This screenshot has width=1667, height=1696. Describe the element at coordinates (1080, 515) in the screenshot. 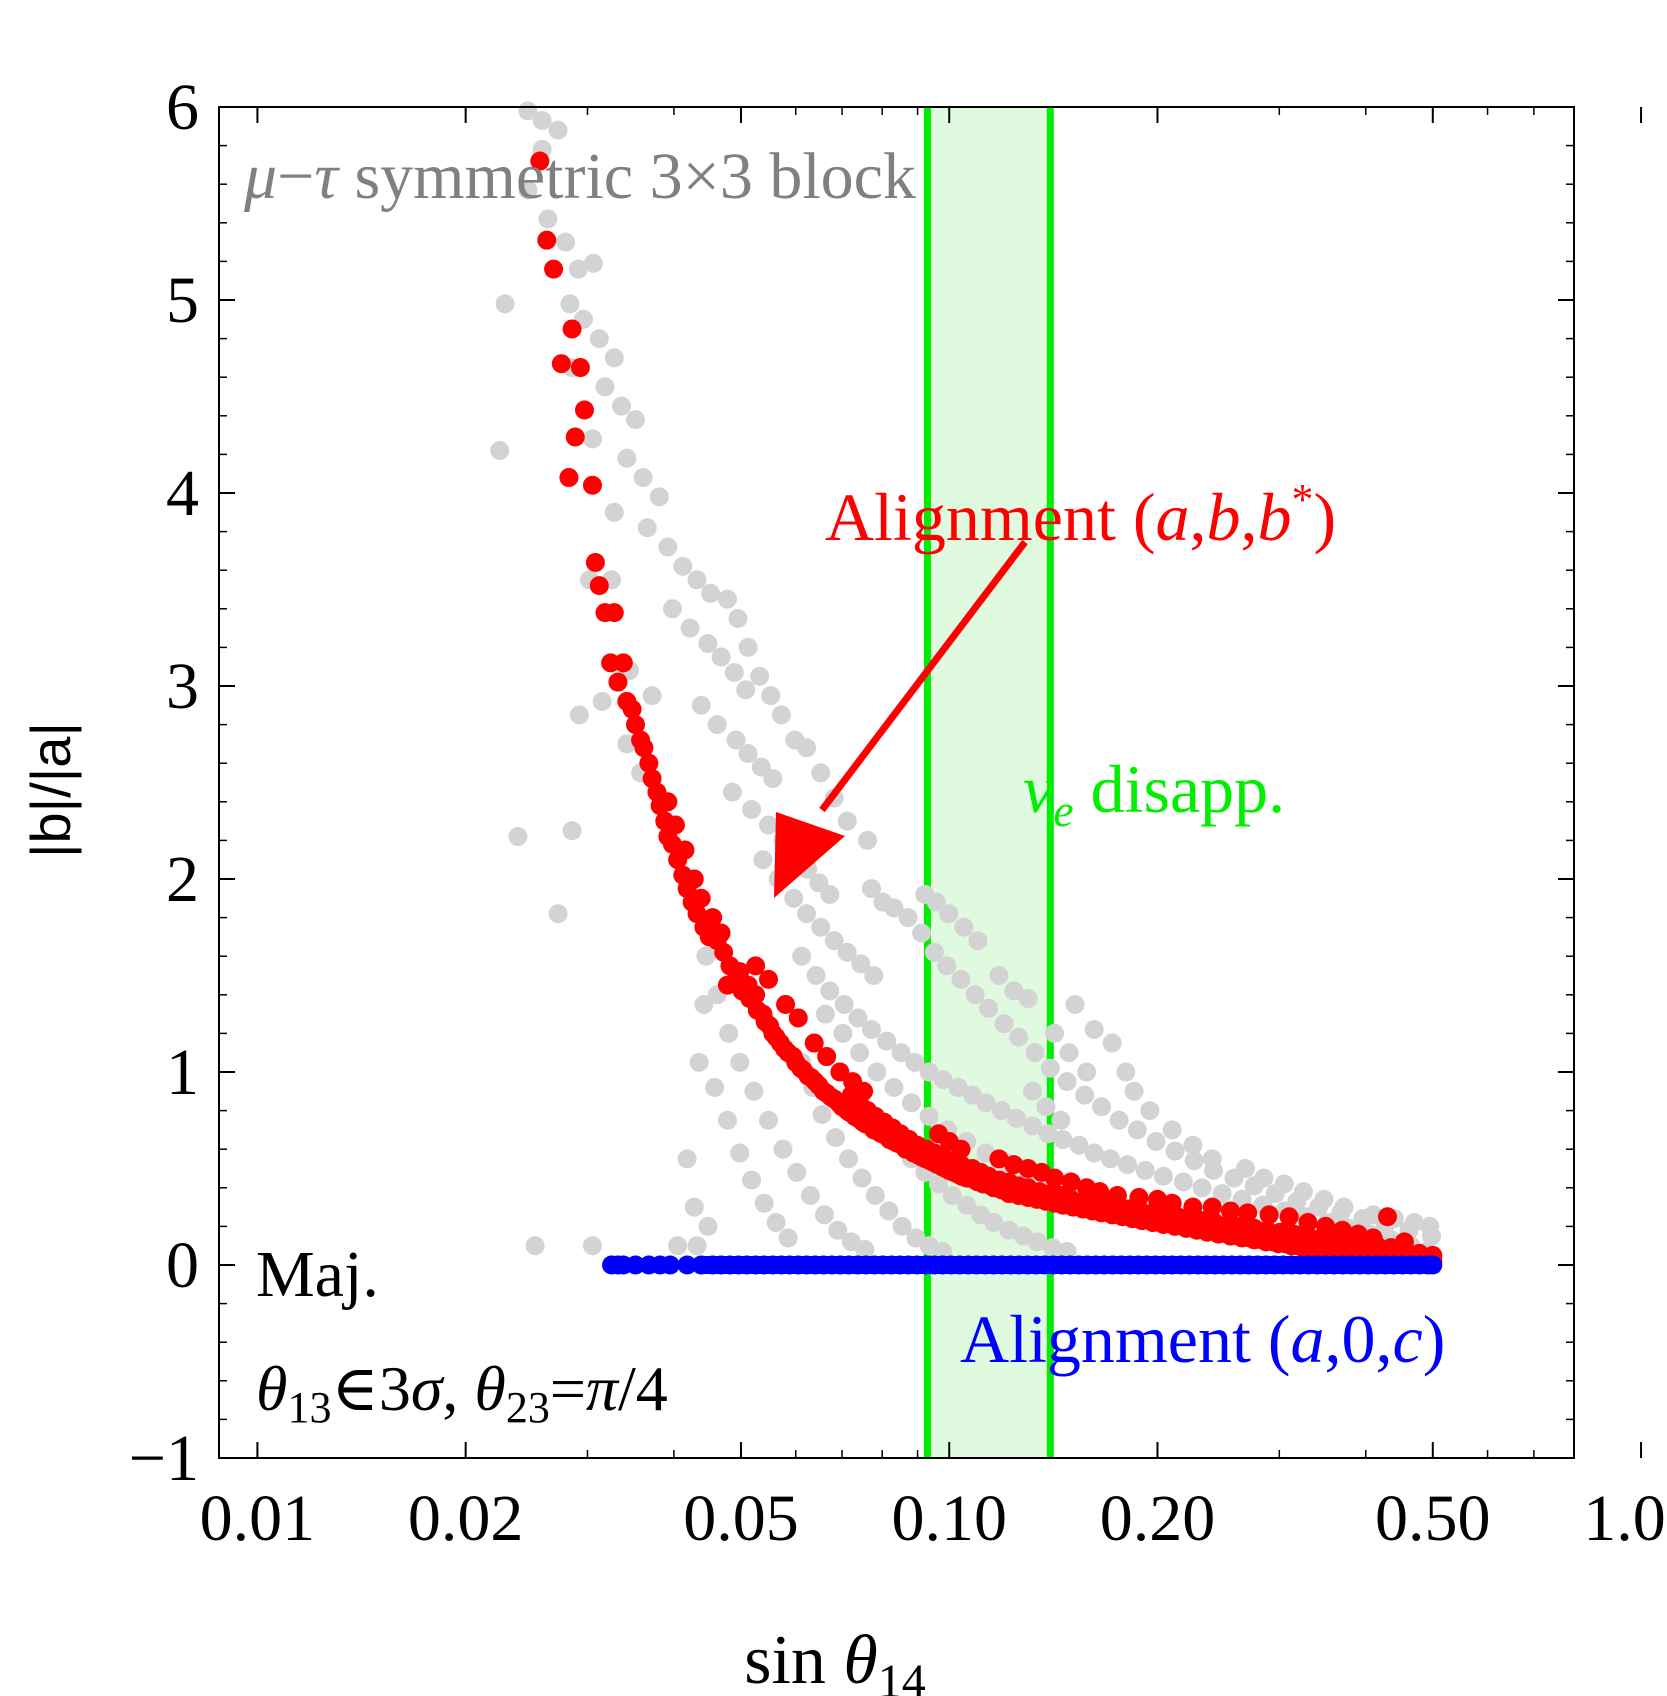

I see `alignment-abb-label: Alignment (a,b,b*)` at that location.